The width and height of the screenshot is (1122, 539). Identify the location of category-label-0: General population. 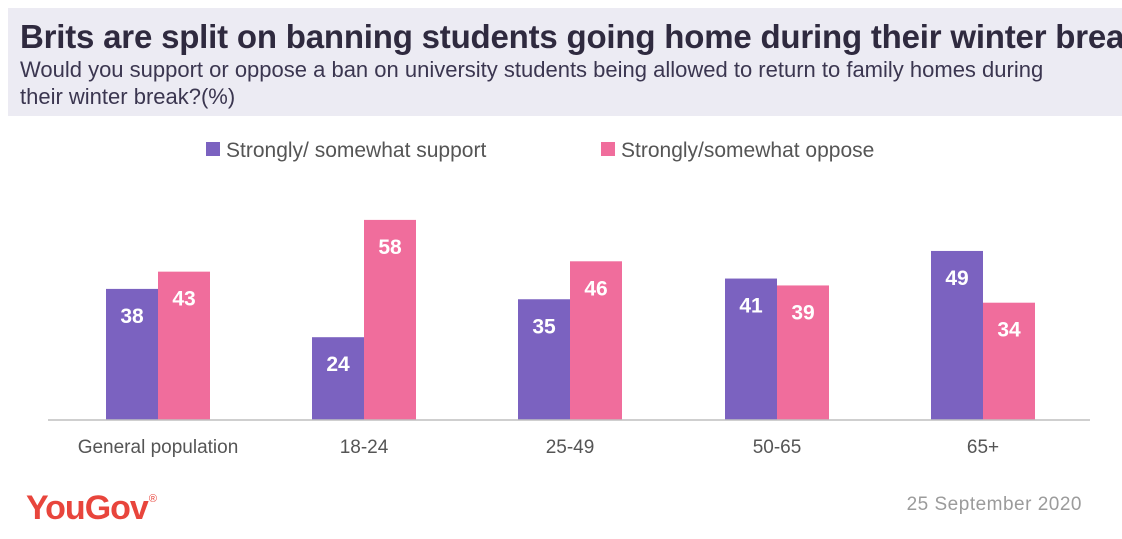
(158, 447).